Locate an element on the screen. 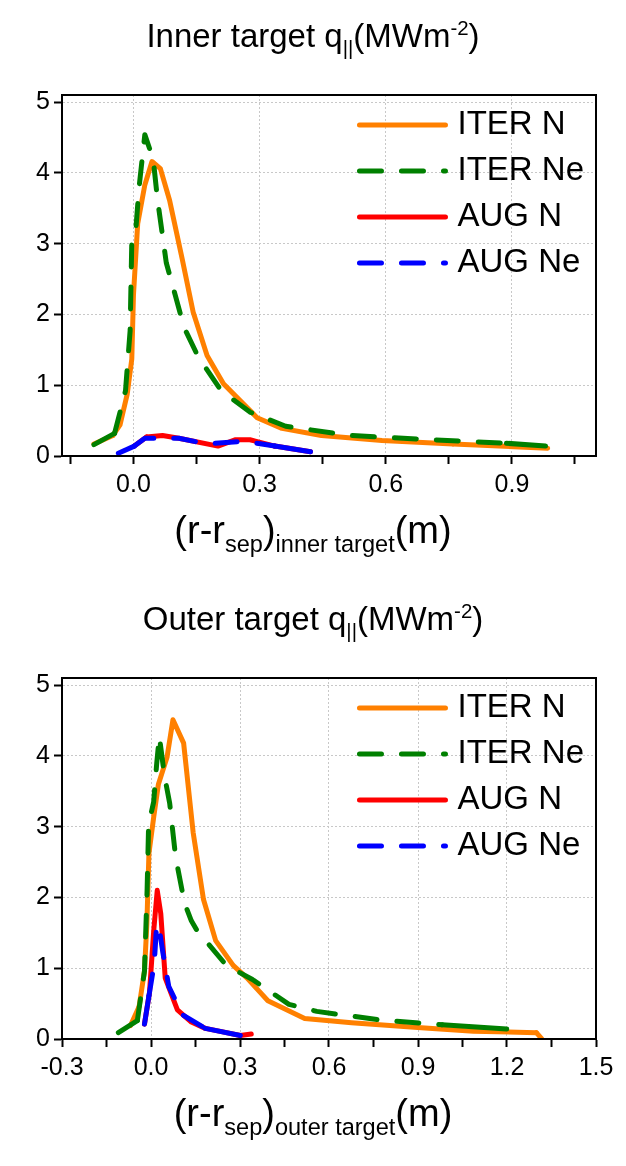 Image resolution: width=626 pixels, height=1166 pixels. x-tick-label: -0.3 is located at coordinates (62, 1065).